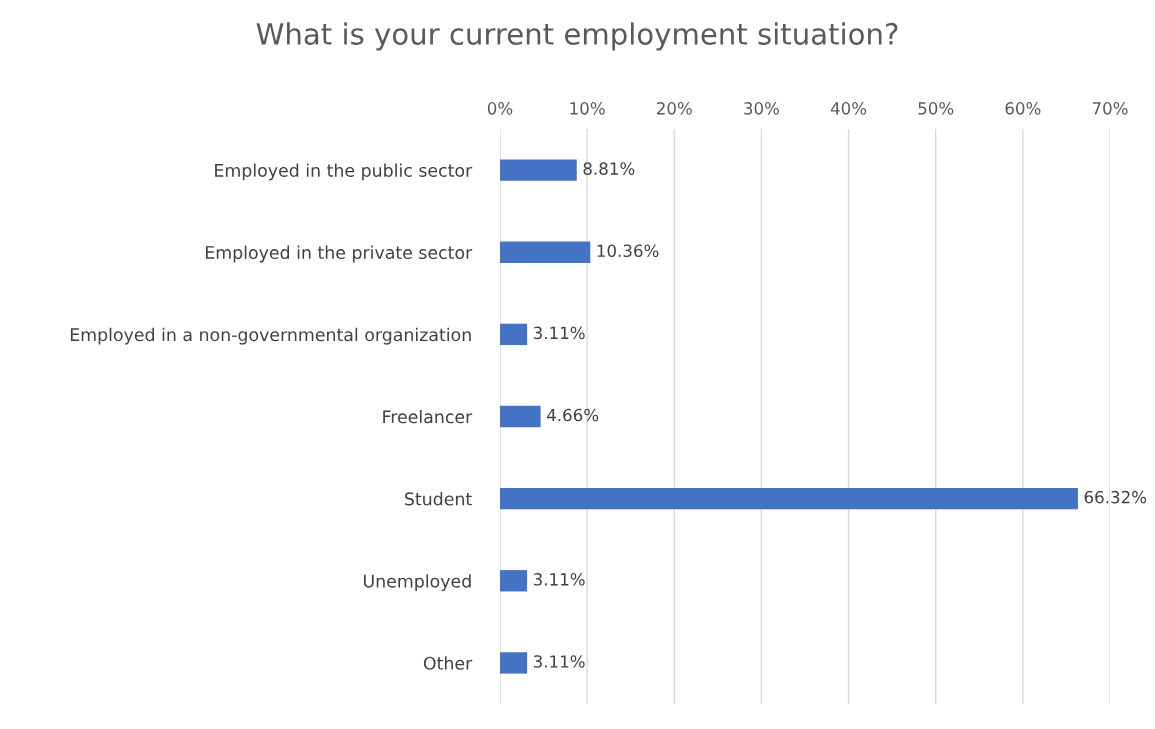 The image size is (1155, 729). I want to click on x-tick-label: 60%, so click(1023, 108).